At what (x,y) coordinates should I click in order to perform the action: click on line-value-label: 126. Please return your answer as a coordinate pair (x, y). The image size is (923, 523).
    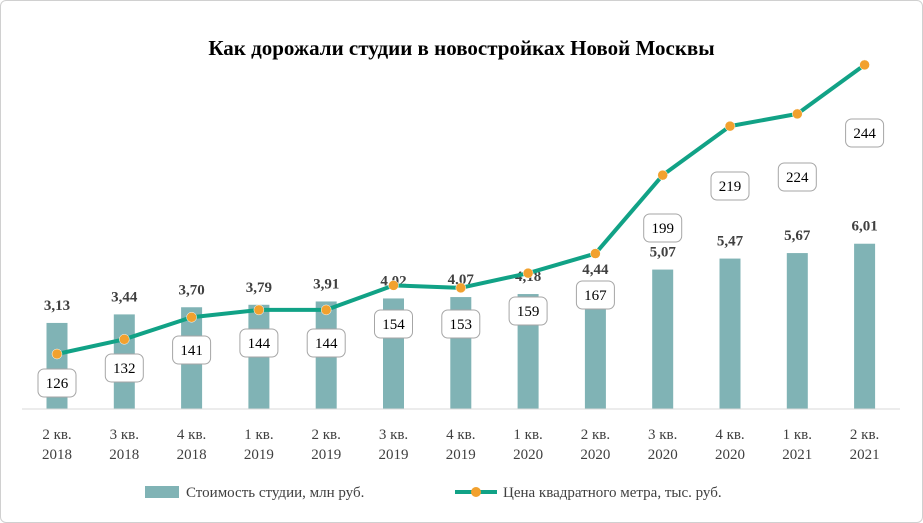
    Looking at the image, I should click on (57, 384).